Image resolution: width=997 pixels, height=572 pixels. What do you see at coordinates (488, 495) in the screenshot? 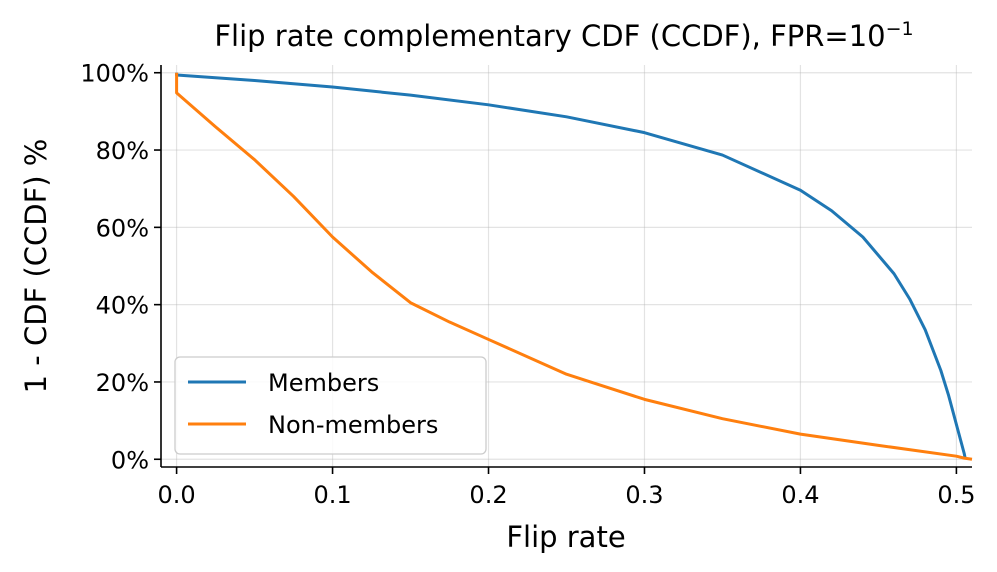
I see `x-tick-label: 0.2` at bounding box center [488, 495].